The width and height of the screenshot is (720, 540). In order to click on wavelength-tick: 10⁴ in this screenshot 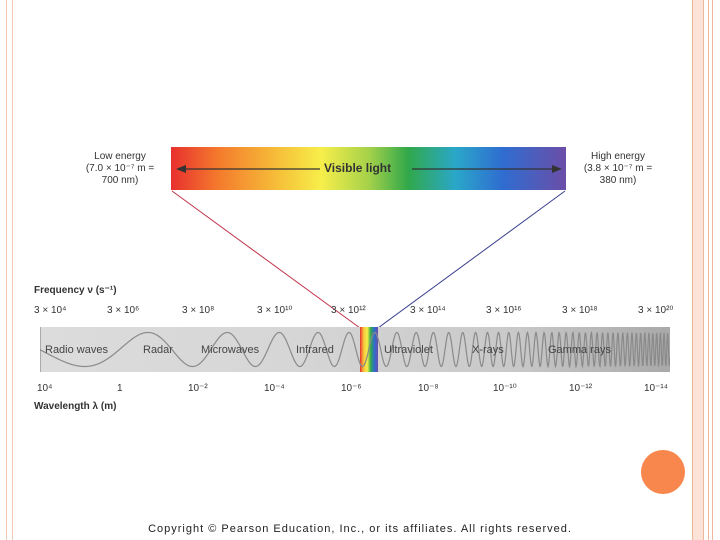, I will do `click(45, 388)`.